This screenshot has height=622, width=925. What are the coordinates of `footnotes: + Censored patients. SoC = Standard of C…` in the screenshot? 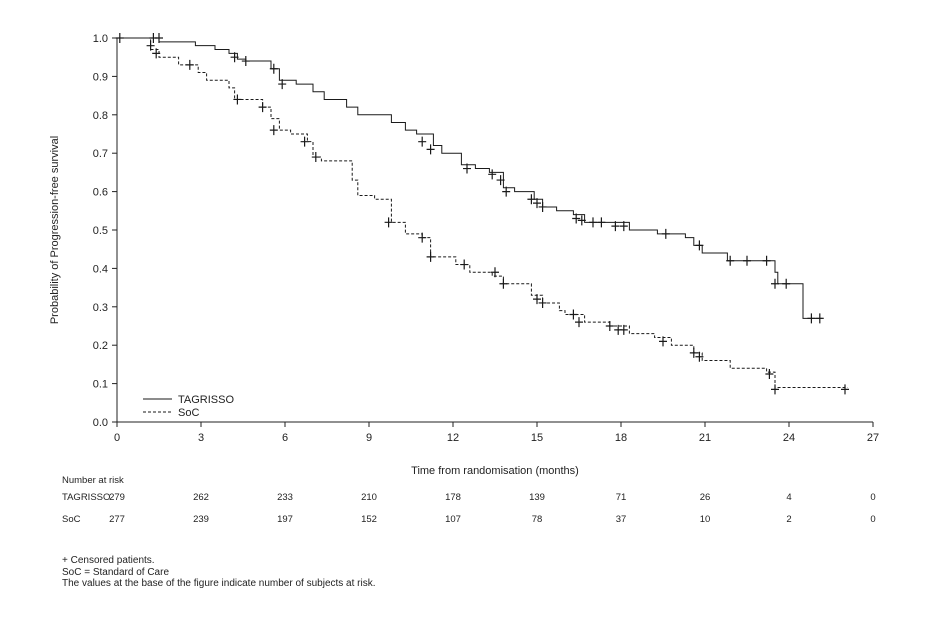 It's located at (219, 572).